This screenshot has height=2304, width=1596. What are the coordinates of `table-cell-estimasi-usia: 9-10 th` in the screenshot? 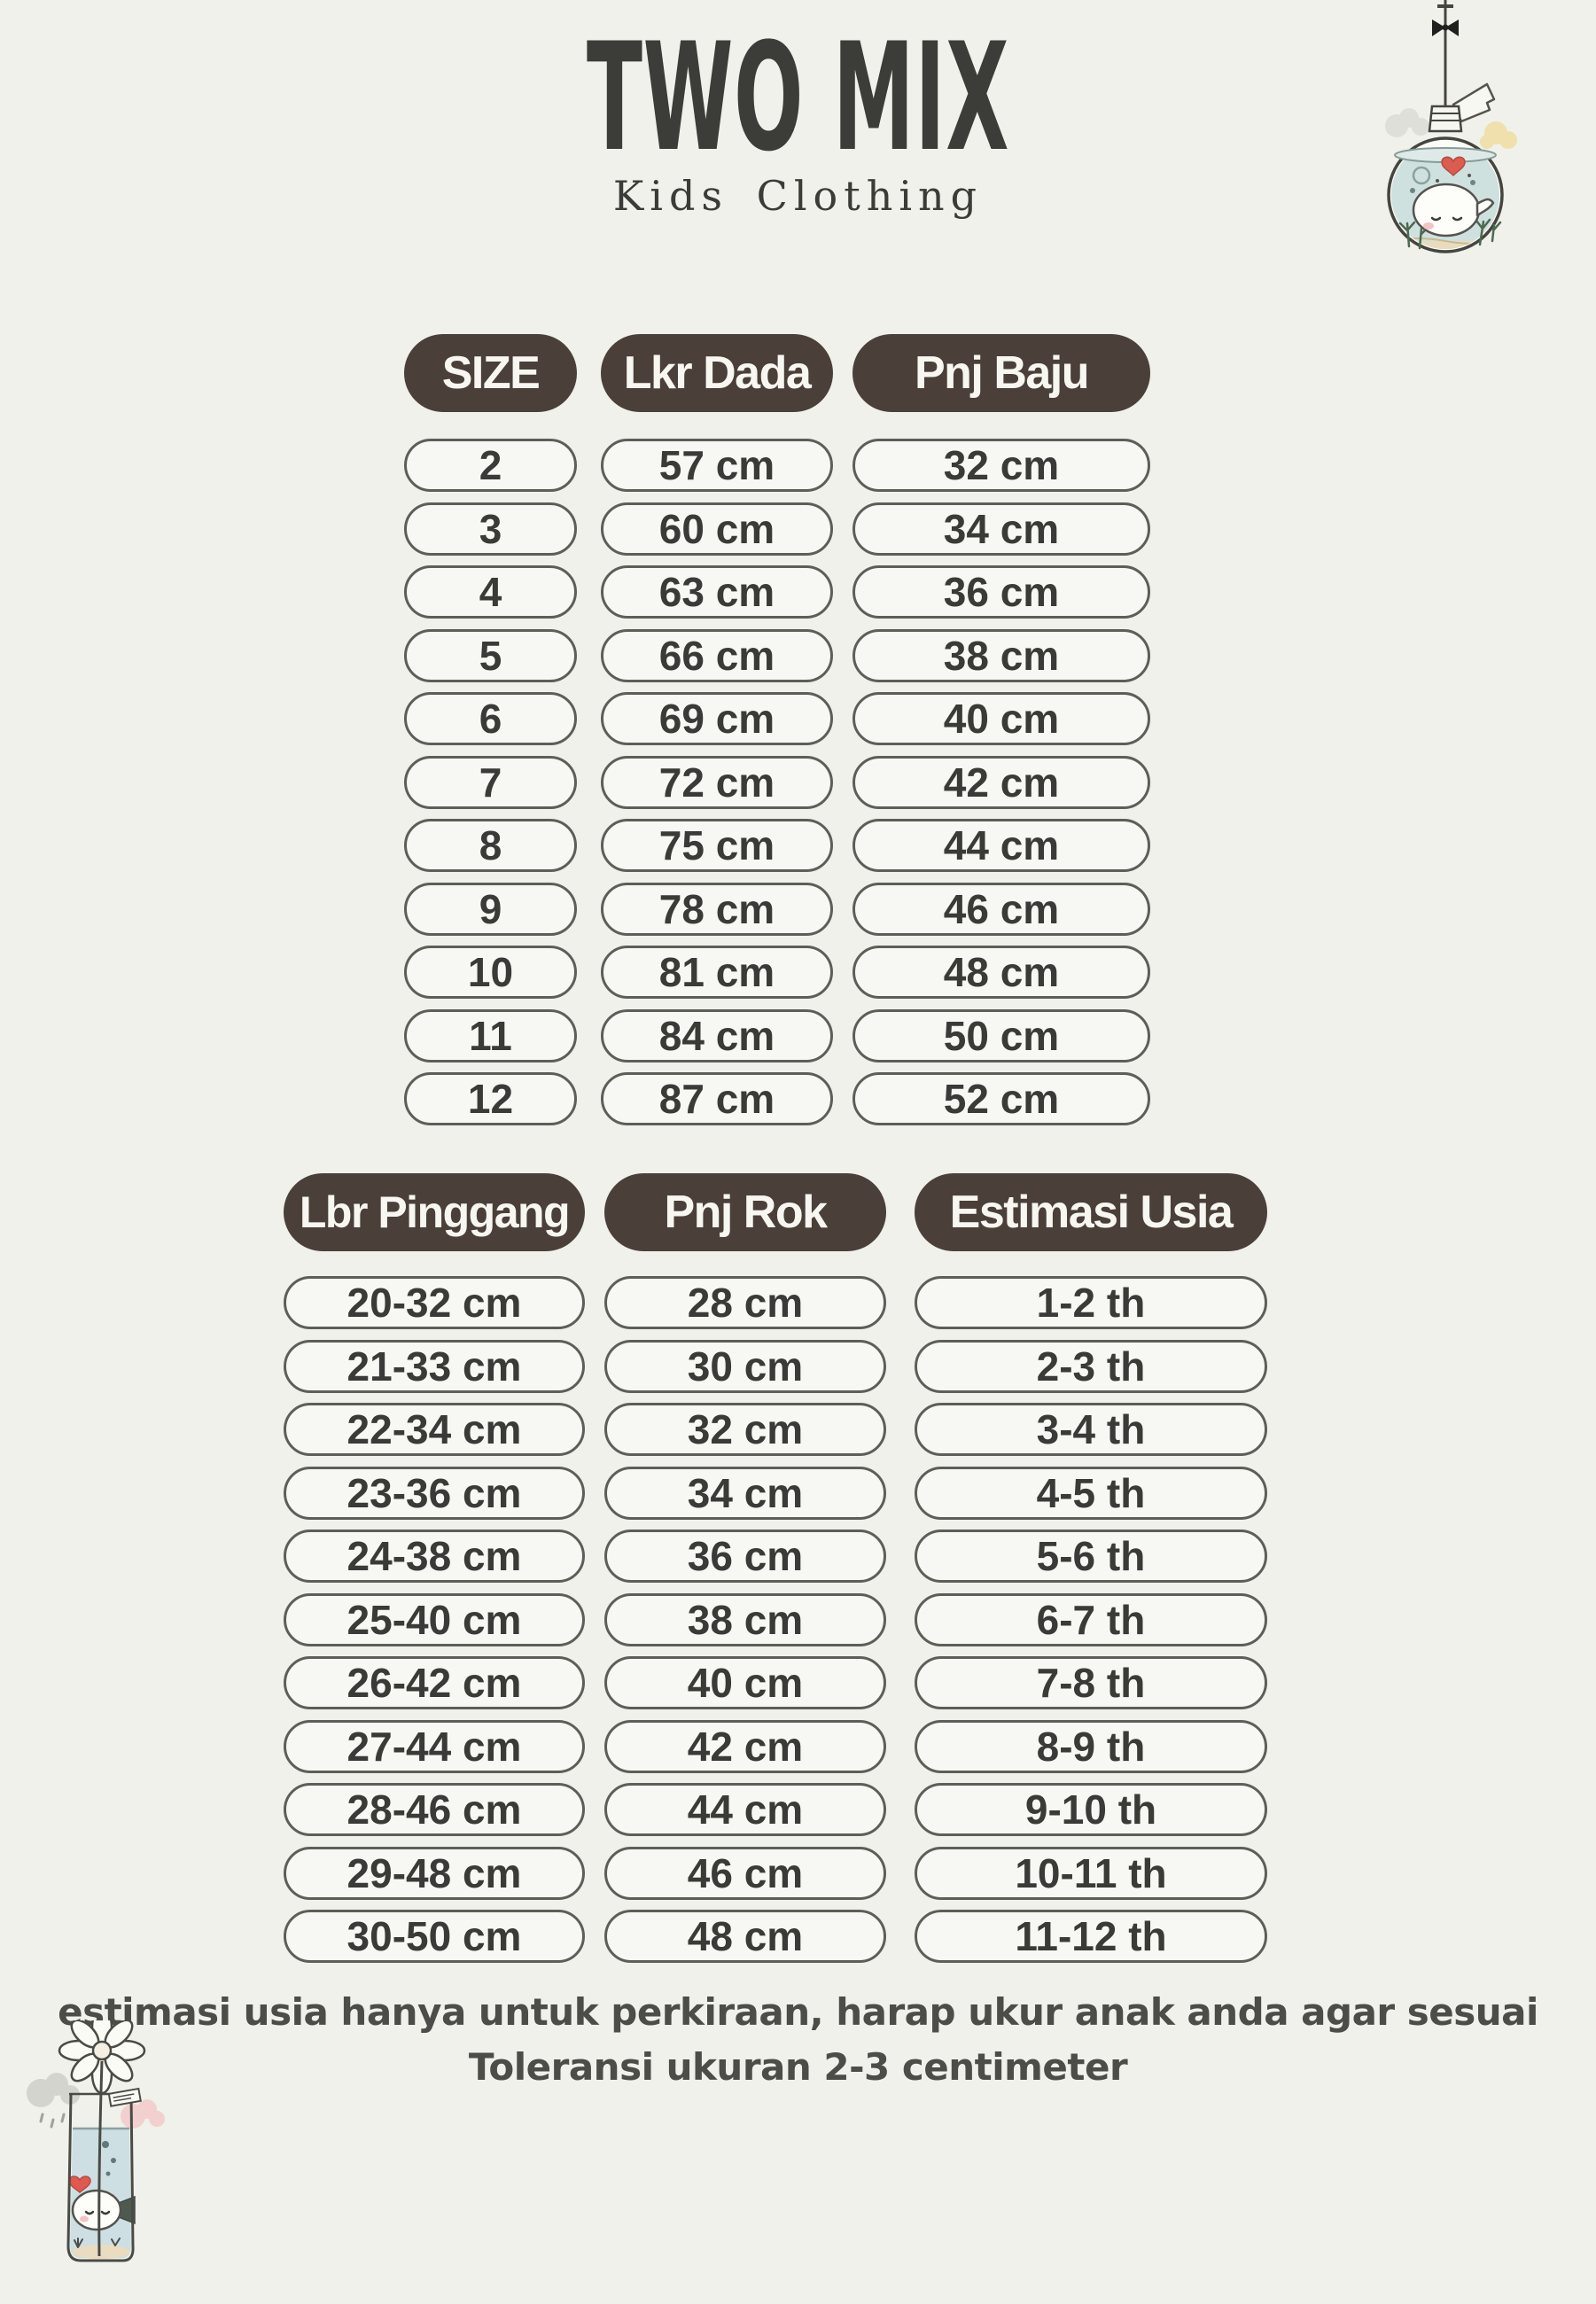 It's located at (1091, 1810).